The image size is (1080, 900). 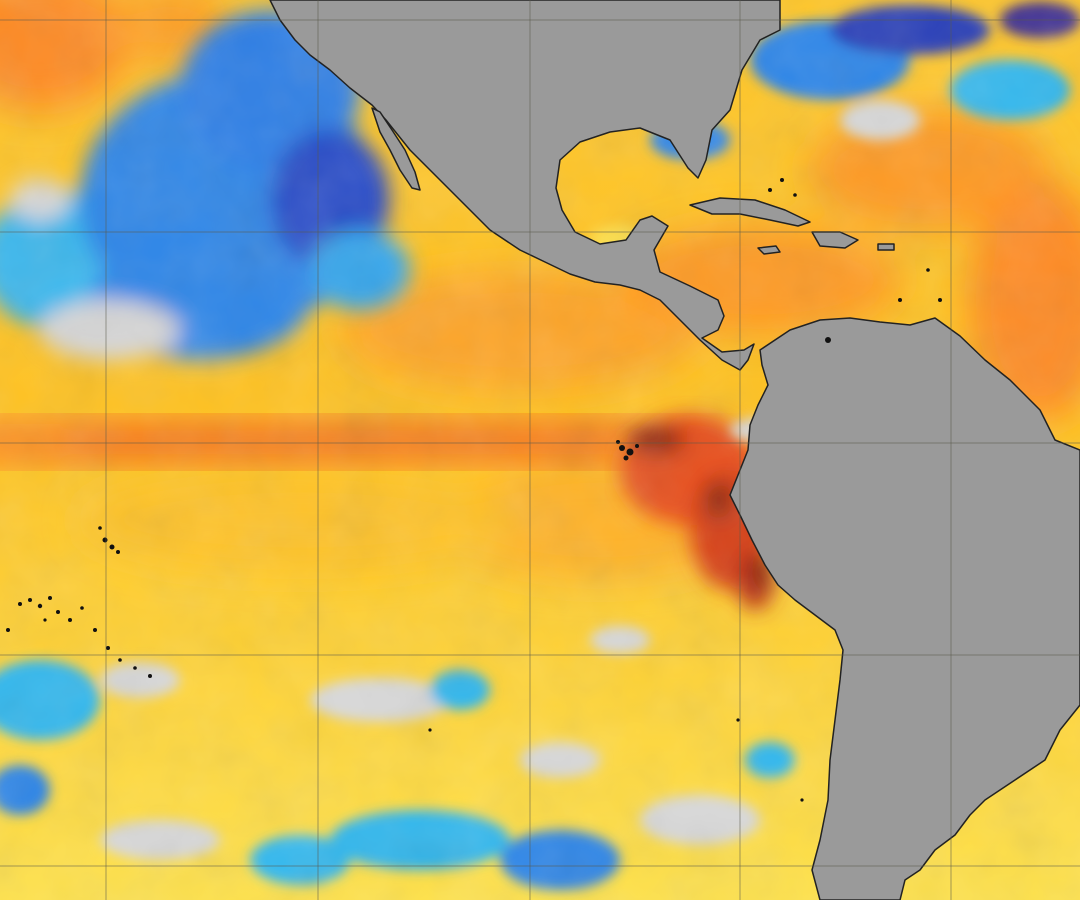 What do you see at coordinates (396, 149) in the screenshot?
I see `baja-california` at bounding box center [396, 149].